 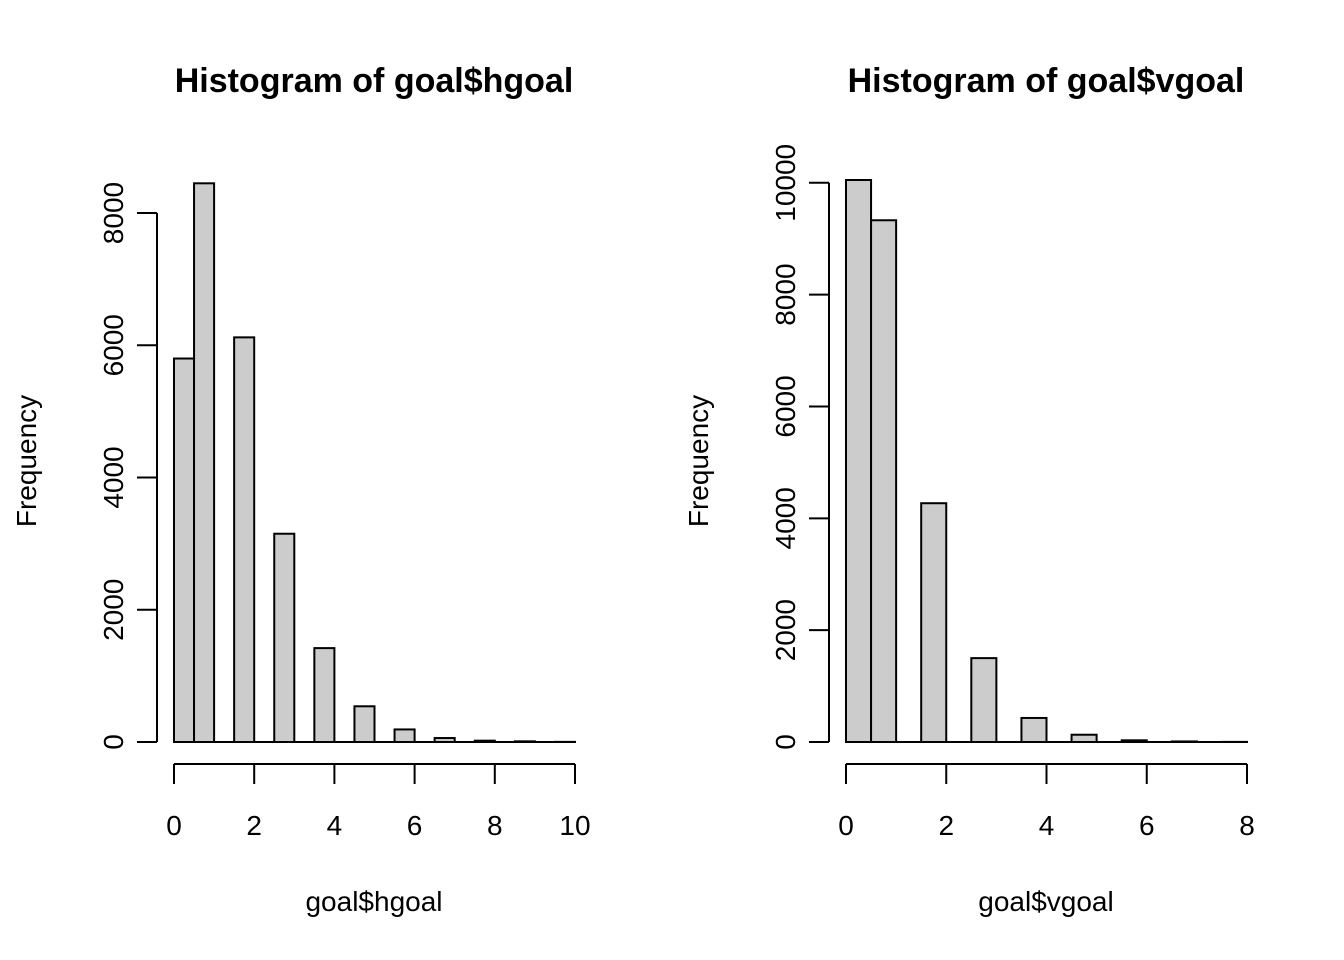 I want to click on y-axis: 0 2000 4000 6000 8000, so click(x=128, y=466).